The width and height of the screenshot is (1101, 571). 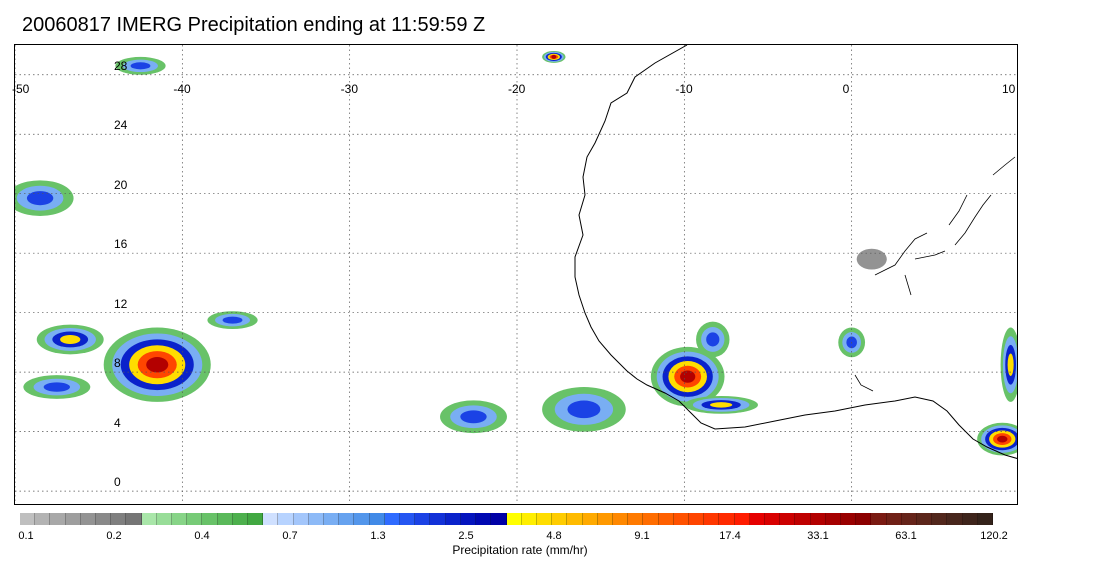 What do you see at coordinates (846, 89) in the screenshot?
I see `lon-label: 0` at bounding box center [846, 89].